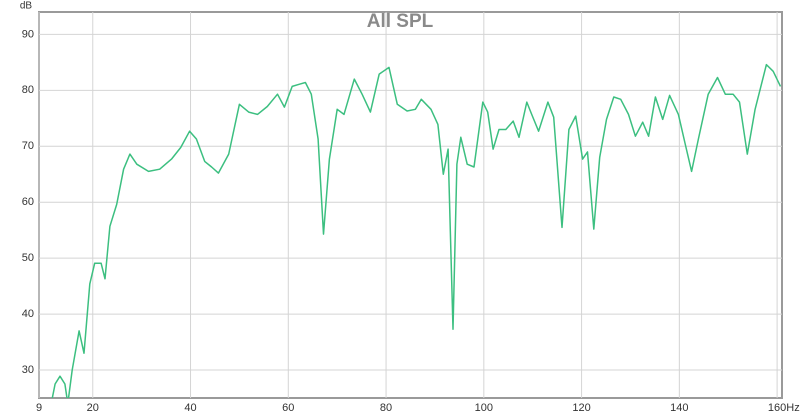 The width and height of the screenshot is (800, 416). I want to click on x-tick-label: 20, so click(93, 408).